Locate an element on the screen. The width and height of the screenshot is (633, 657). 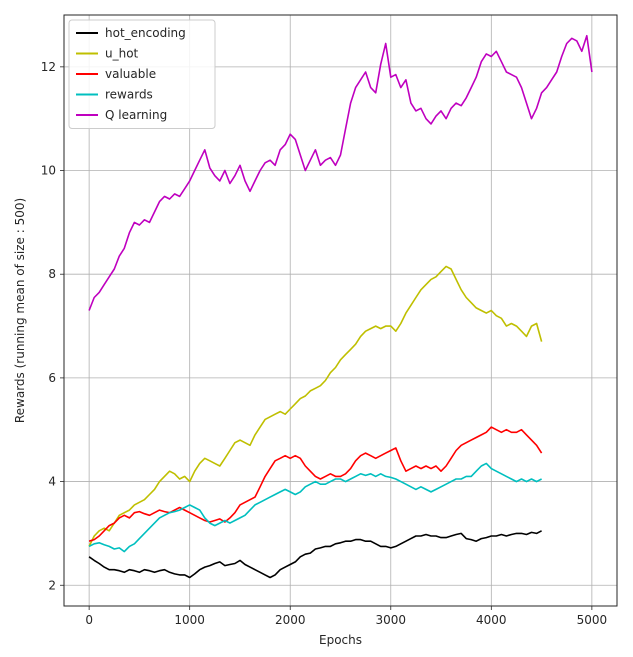
x-axis-label: Epochs is located at coordinates (340, 640).